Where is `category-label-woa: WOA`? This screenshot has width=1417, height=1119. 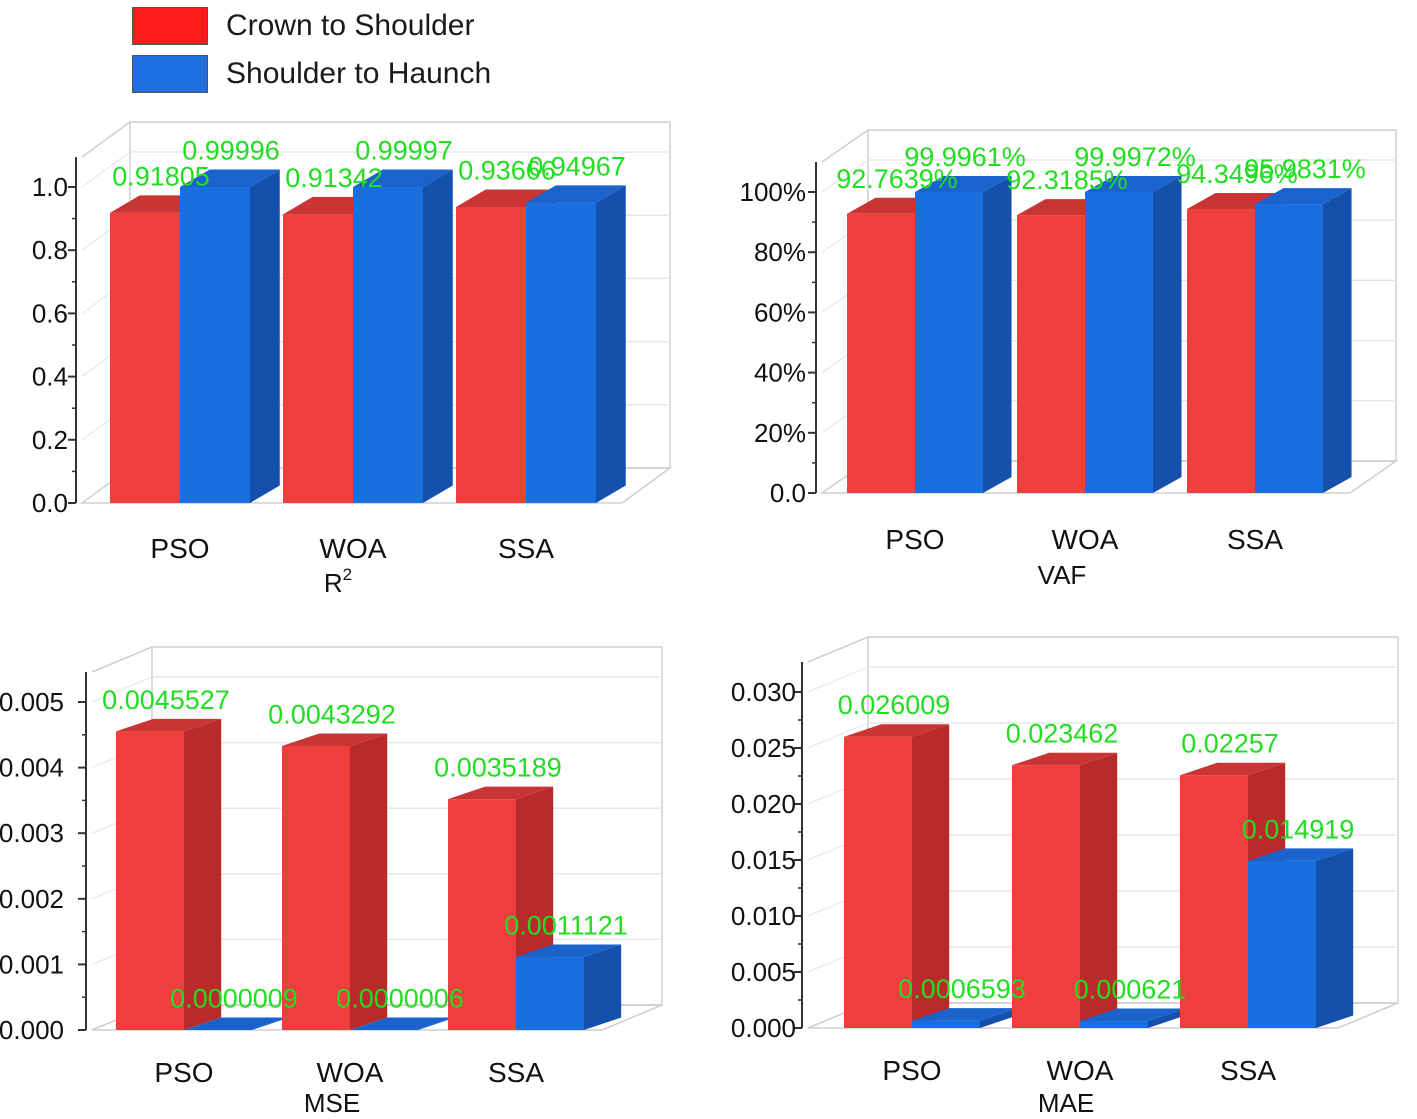 category-label-woa: WOA is located at coordinates (353, 548).